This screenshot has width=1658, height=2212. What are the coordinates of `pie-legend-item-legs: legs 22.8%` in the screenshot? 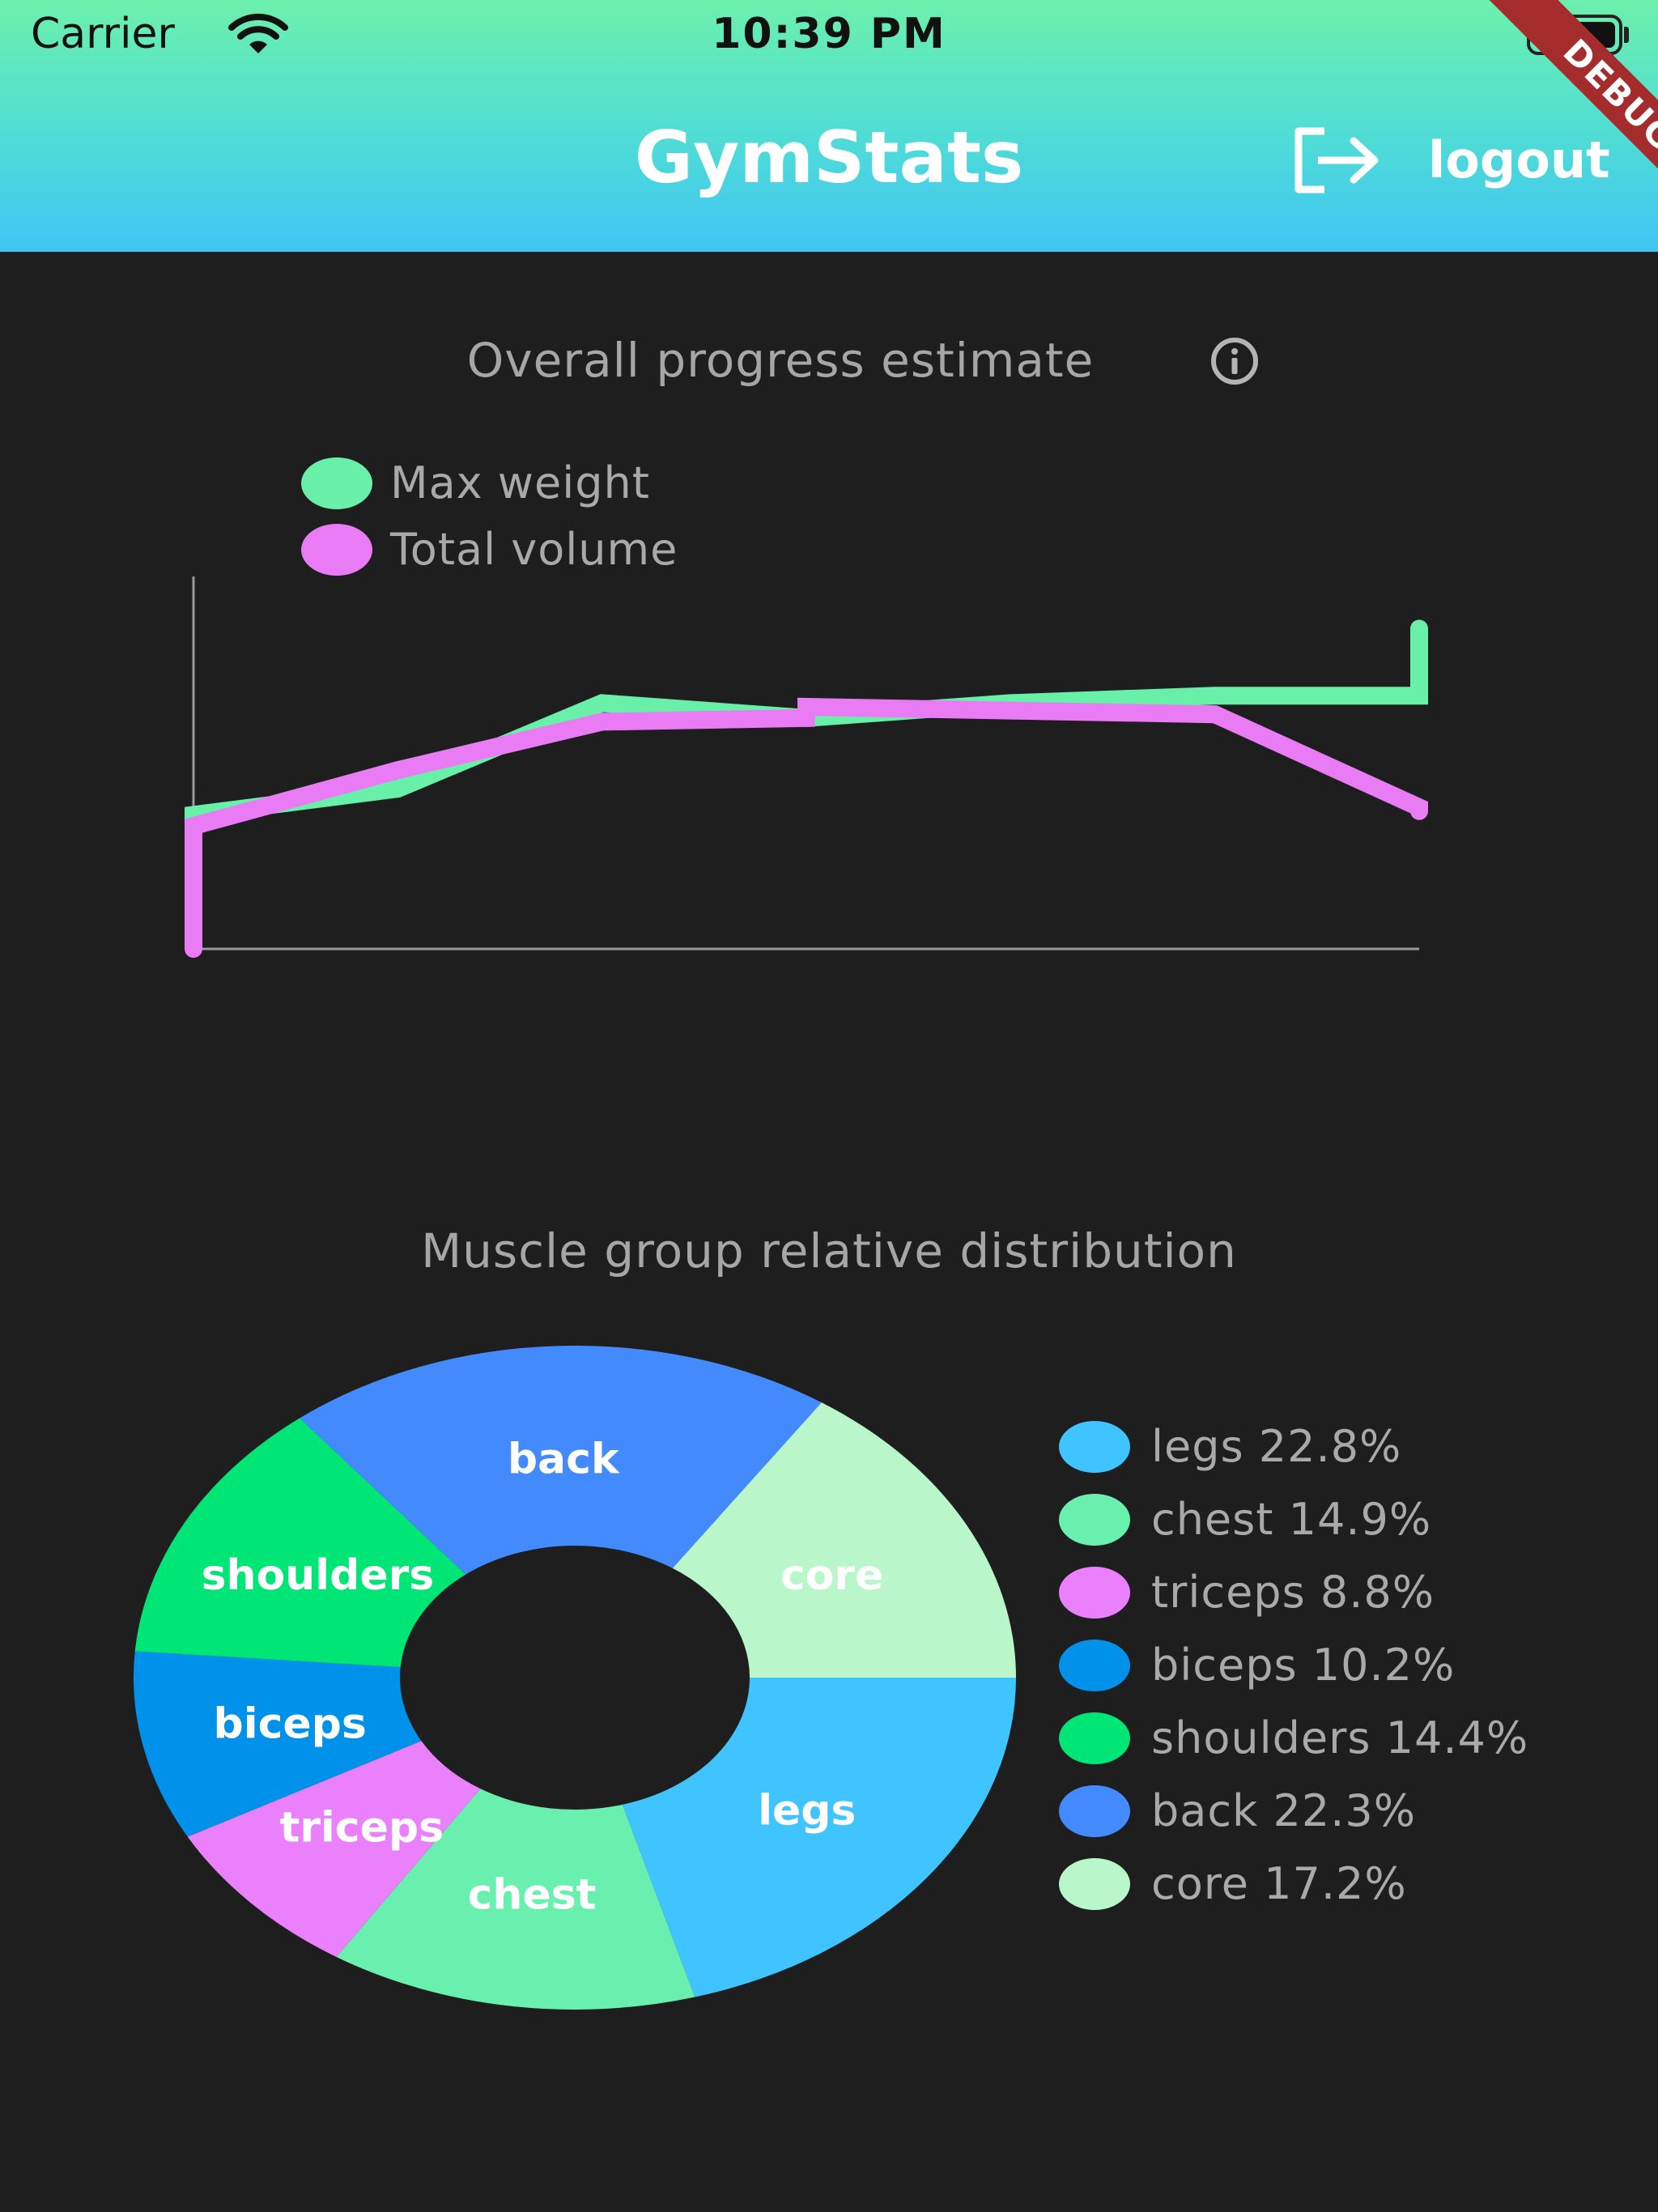 It's located at (1342, 1457).